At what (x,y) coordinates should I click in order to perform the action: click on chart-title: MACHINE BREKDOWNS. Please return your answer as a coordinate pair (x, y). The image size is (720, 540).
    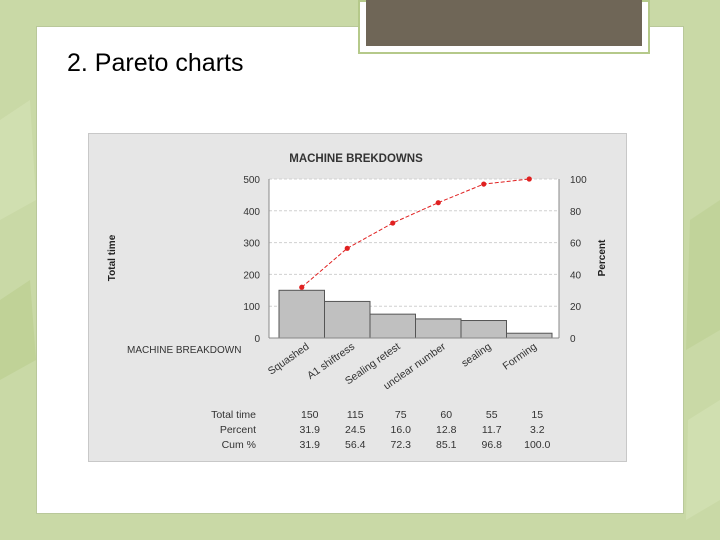
    Looking at the image, I should click on (356, 159).